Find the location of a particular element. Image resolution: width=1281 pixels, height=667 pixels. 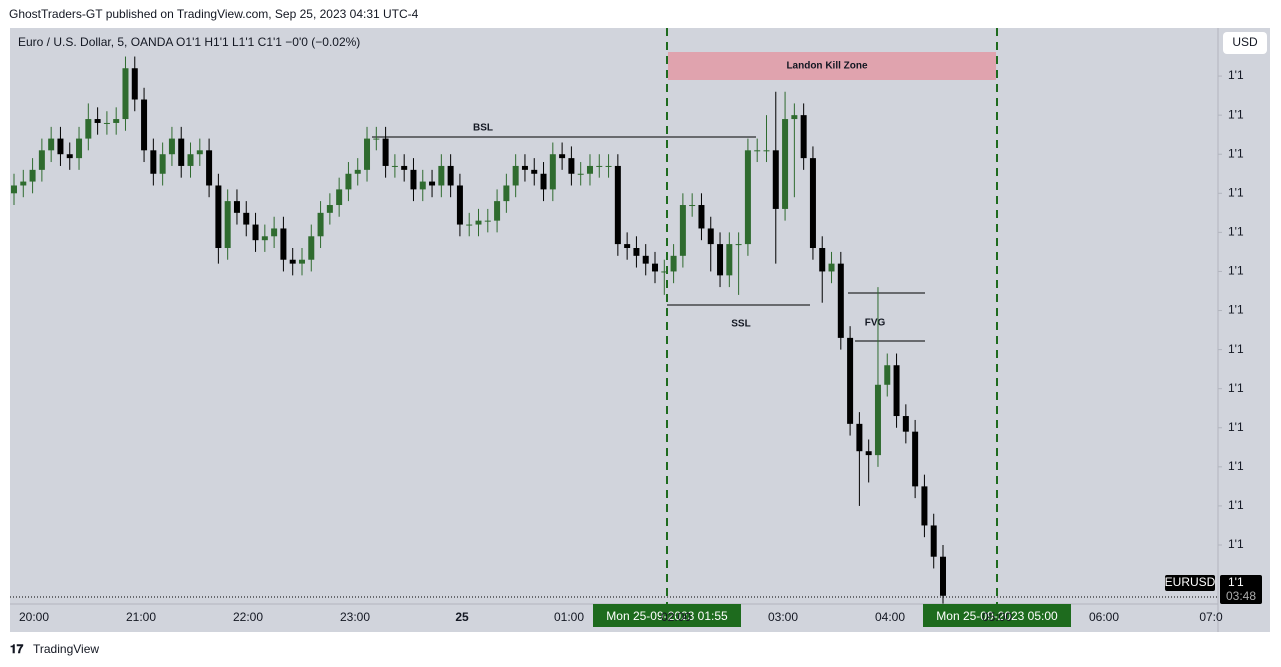

symbol-label: EURUSD is located at coordinates (1190, 582).